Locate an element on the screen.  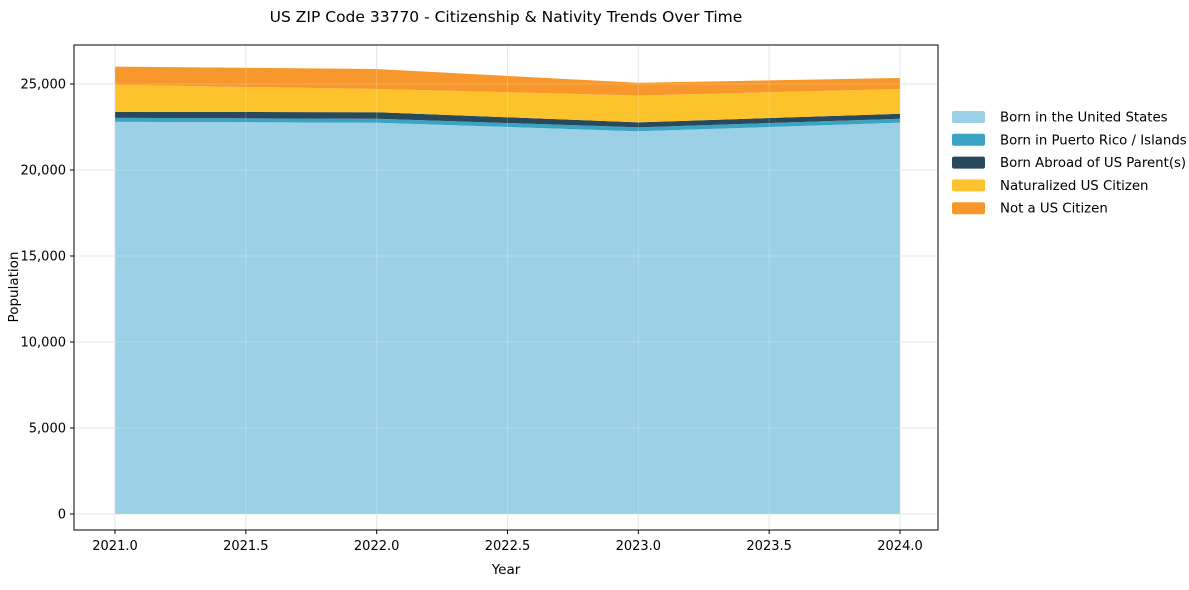
y-tick-label: 15,000 is located at coordinates (44, 257).